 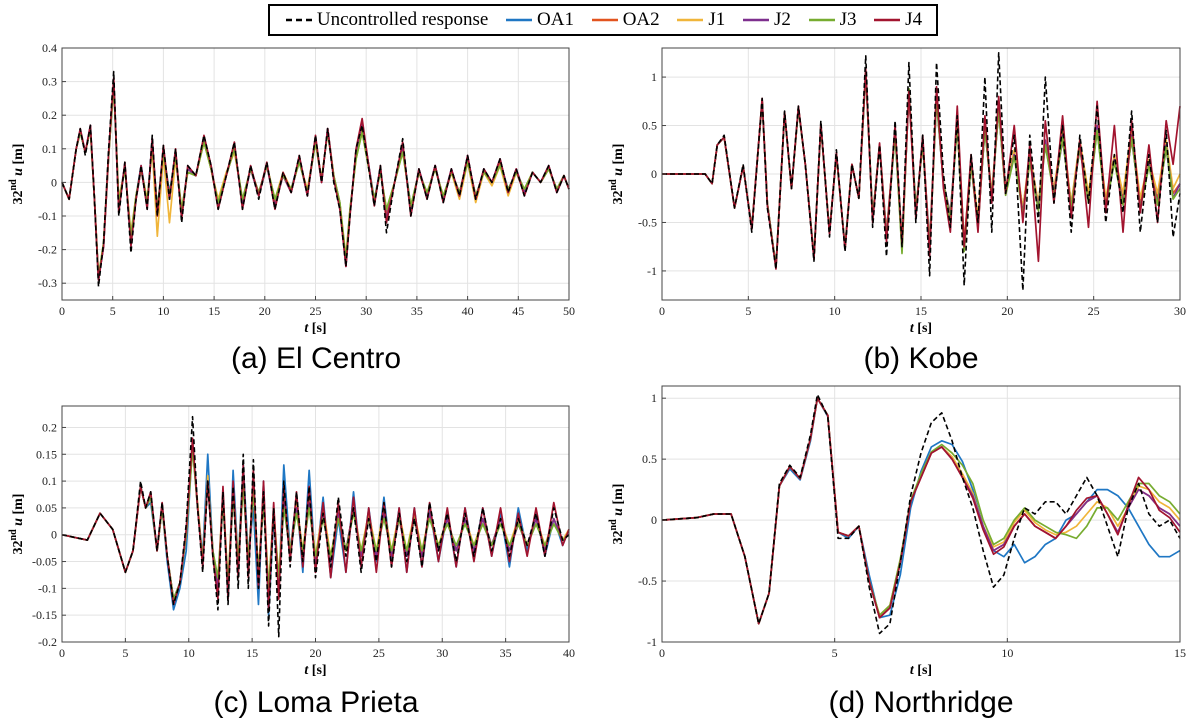 What do you see at coordinates (49, 82) in the screenshot?
I see `y-tick-label: 0.3` at bounding box center [49, 82].